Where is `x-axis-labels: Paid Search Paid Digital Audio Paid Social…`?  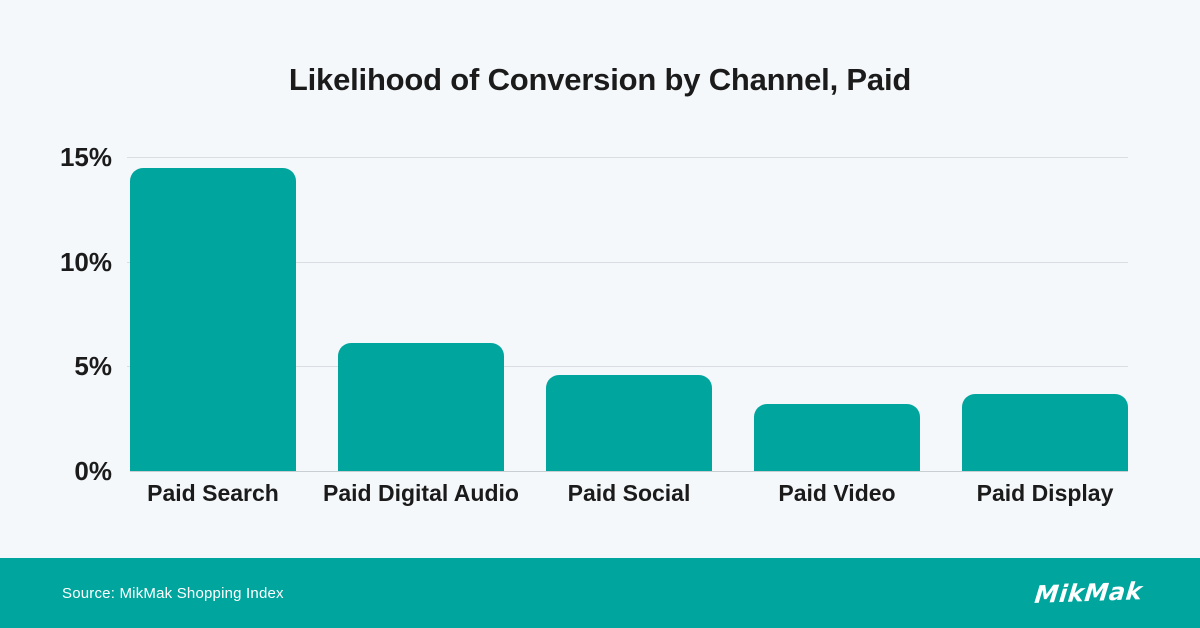 x-axis-labels: Paid Search Paid Digital Audio Paid Social… is located at coordinates (629, 495).